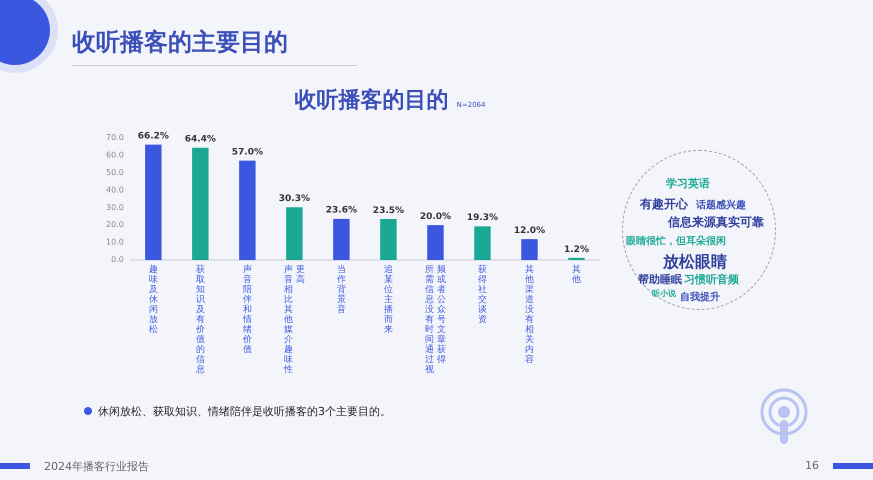 The image size is (873, 480). What do you see at coordinates (115, 207) in the screenshot?
I see `y-tick-label: 30.0` at bounding box center [115, 207].